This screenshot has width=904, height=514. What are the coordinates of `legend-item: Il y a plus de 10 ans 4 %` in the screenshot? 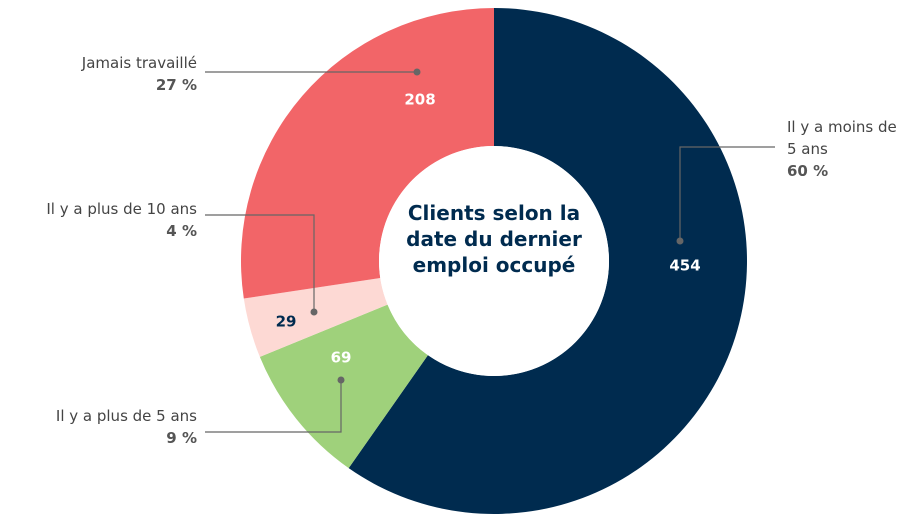 It's located at (98, 220).